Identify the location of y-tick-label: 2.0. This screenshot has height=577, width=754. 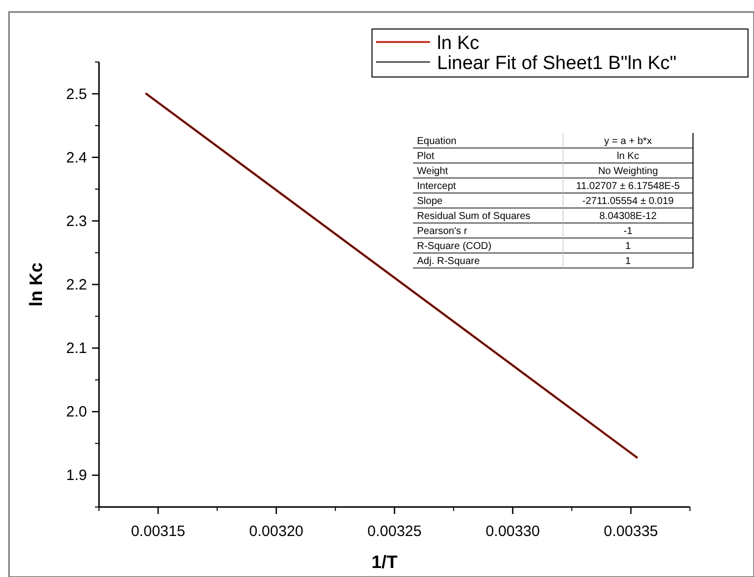
(76, 412).